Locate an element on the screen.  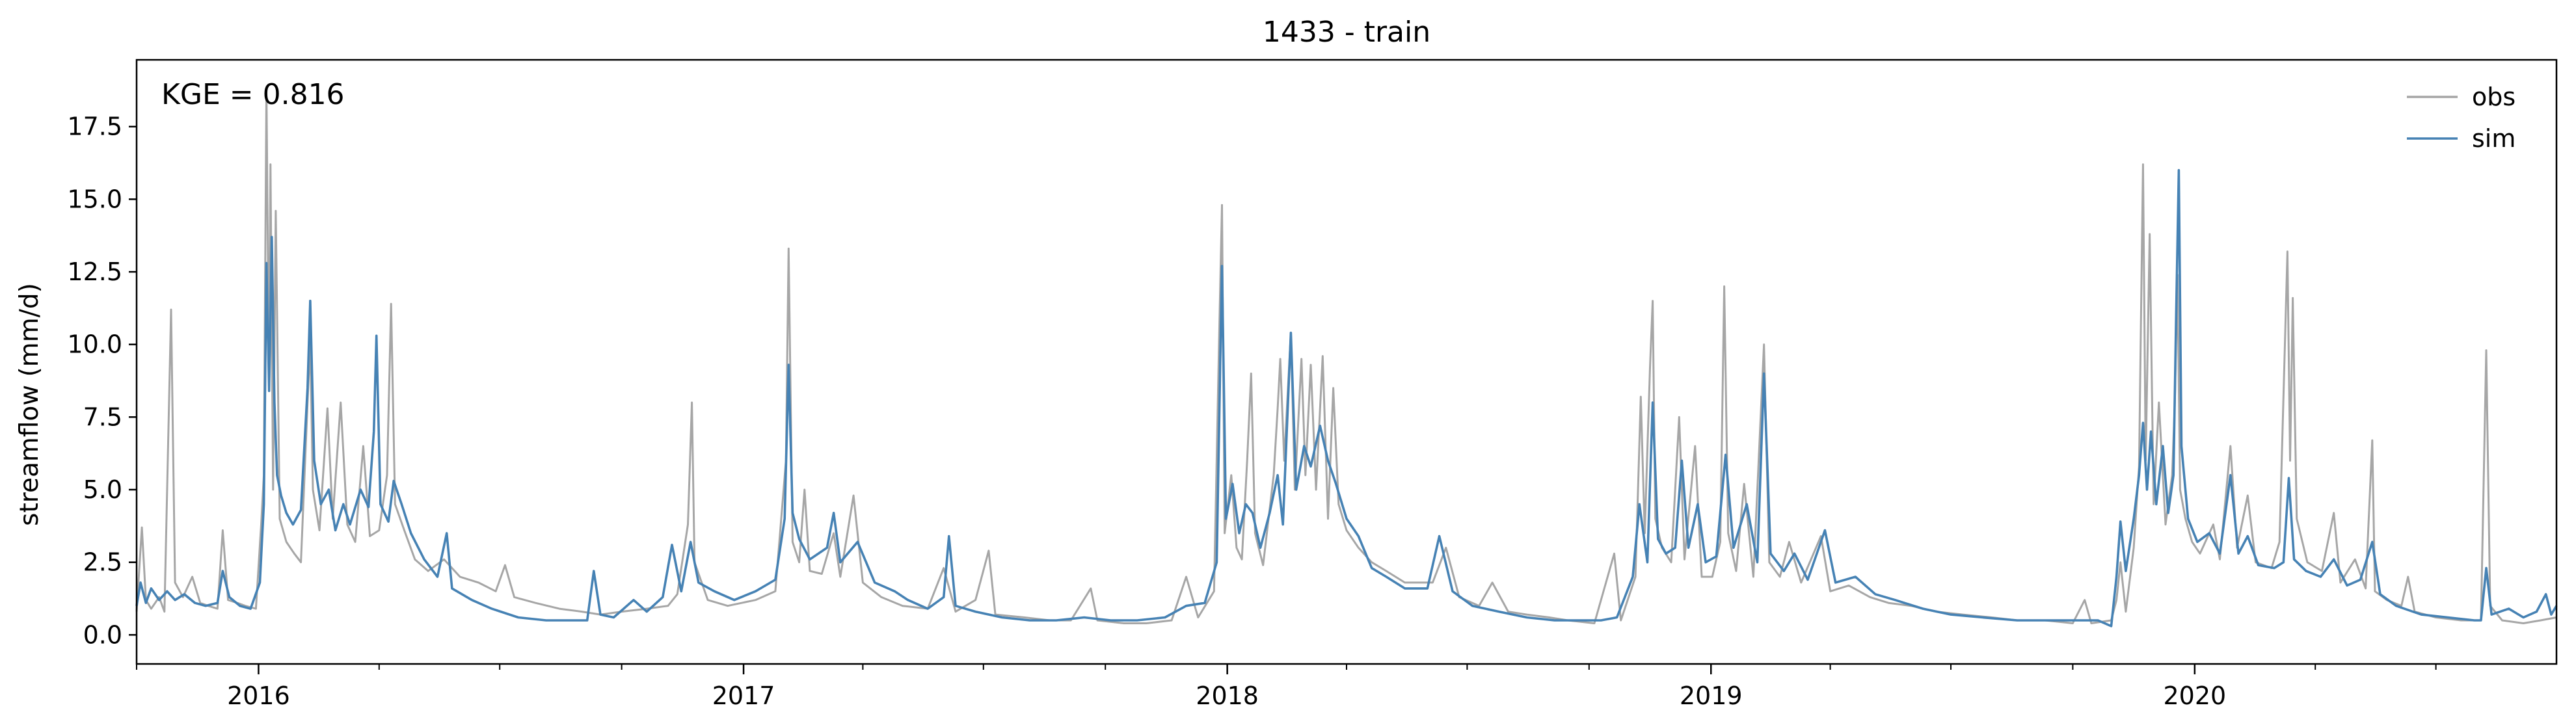
kge-annotation: KGE = 0.816 is located at coordinates (253, 94).